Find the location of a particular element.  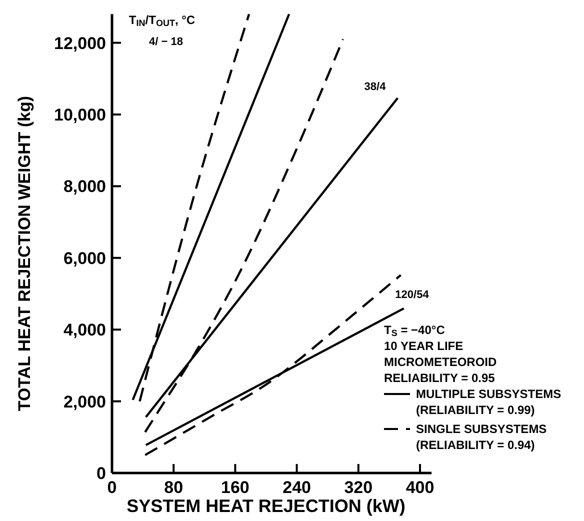

annotation: 120/54 is located at coordinates (412, 295).